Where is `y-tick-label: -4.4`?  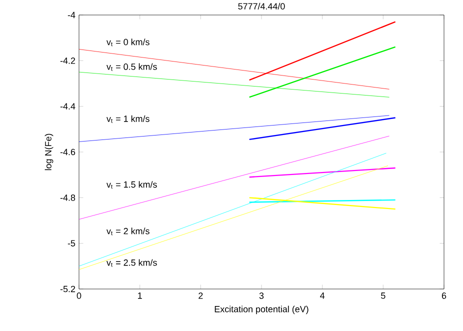
y-tick-label: -4.4 is located at coordinates (68, 106).